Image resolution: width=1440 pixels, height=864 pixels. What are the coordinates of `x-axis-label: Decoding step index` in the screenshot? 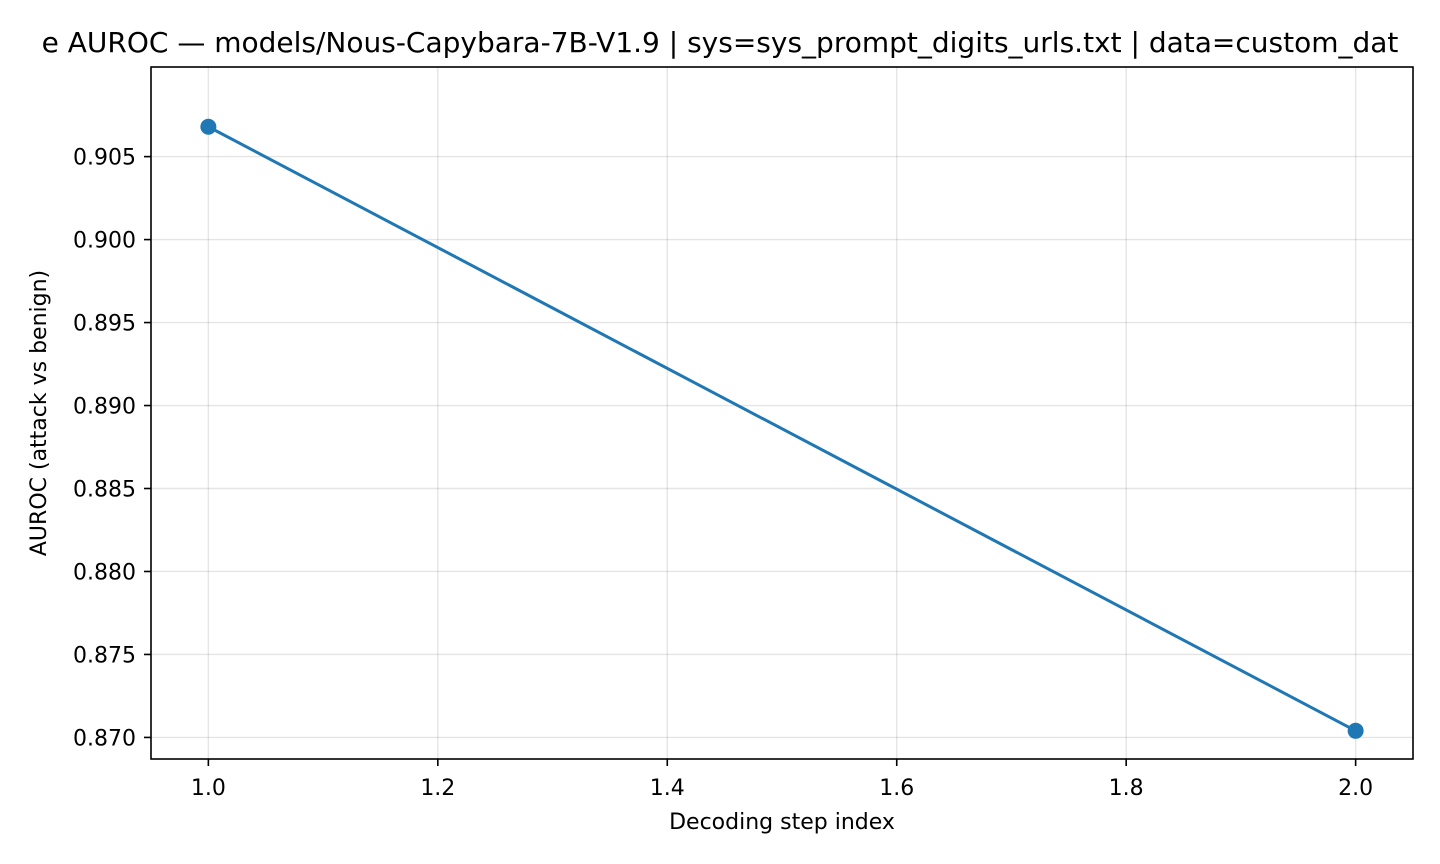 It's located at (782, 822).